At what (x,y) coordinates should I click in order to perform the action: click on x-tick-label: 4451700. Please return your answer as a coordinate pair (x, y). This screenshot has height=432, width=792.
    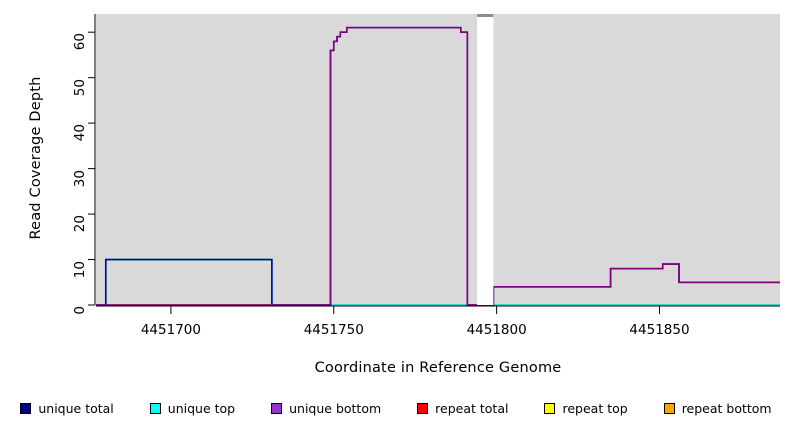
    Looking at the image, I should click on (170, 330).